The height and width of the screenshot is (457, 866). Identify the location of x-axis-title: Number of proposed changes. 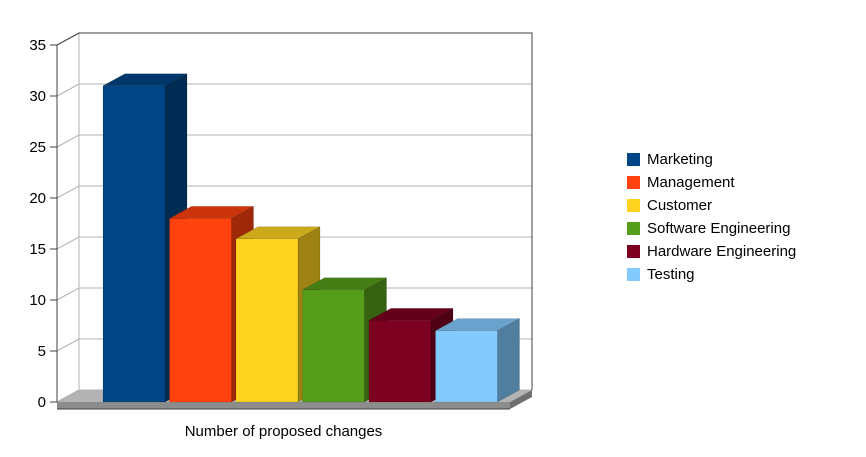
(283, 431).